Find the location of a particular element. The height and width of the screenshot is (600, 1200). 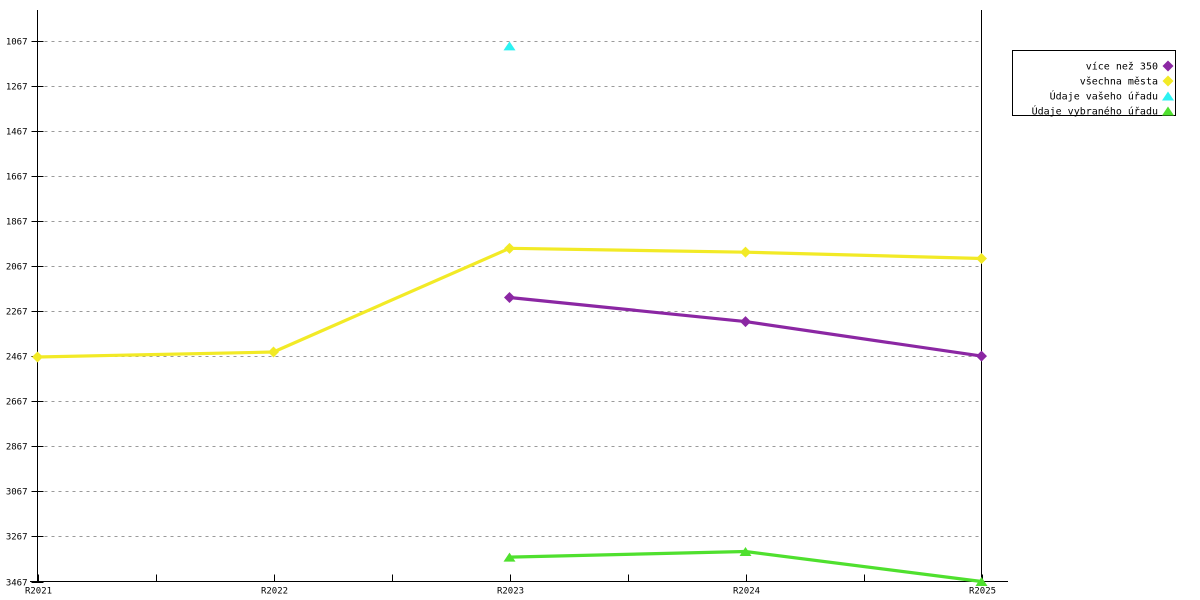

y-tick-label: 2667 is located at coordinates (17, 403).